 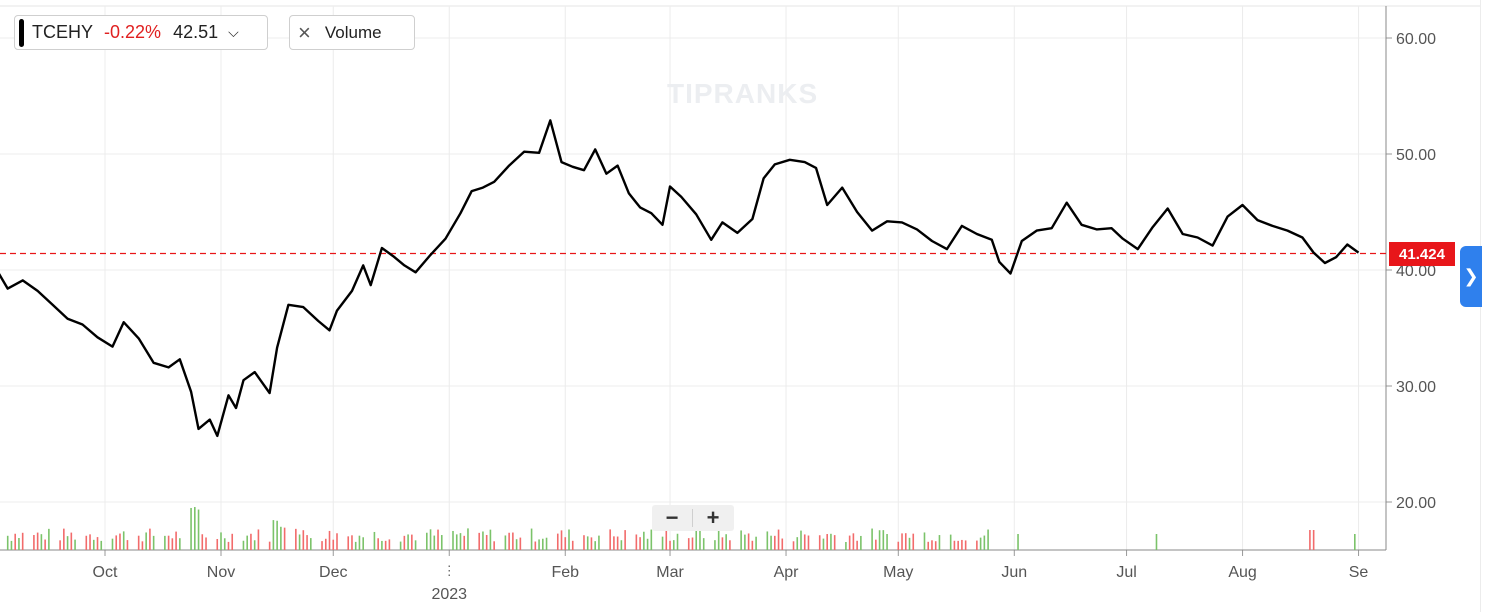 I want to click on x-tick-label: 2023, so click(x=449, y=594).